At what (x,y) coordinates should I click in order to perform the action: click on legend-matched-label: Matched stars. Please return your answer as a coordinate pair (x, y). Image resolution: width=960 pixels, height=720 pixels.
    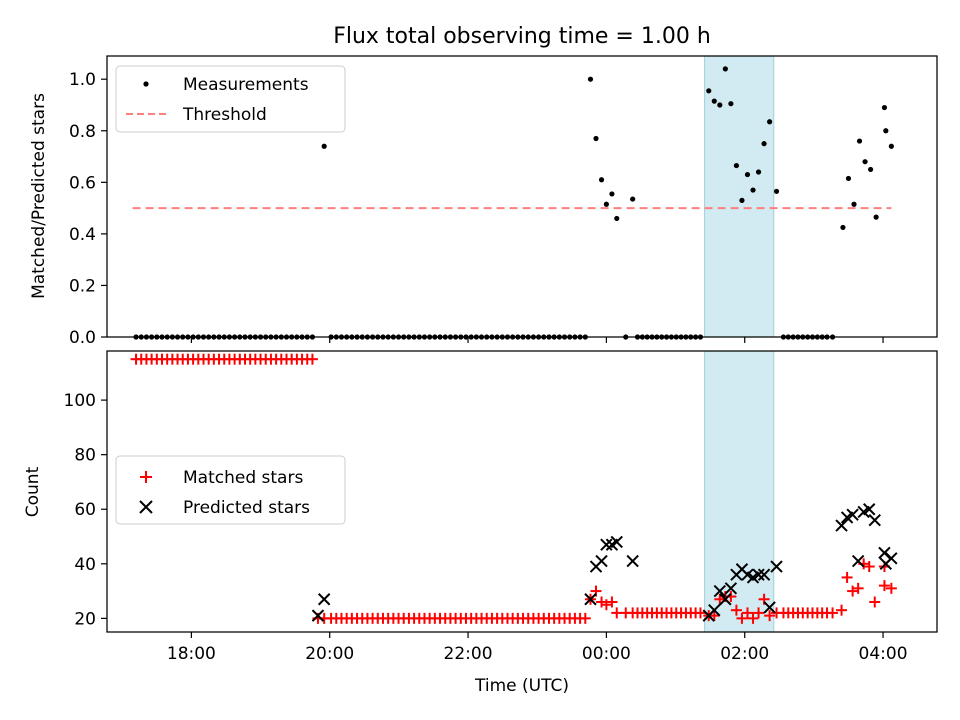
    Looking at the image, I should click on (243, 478).